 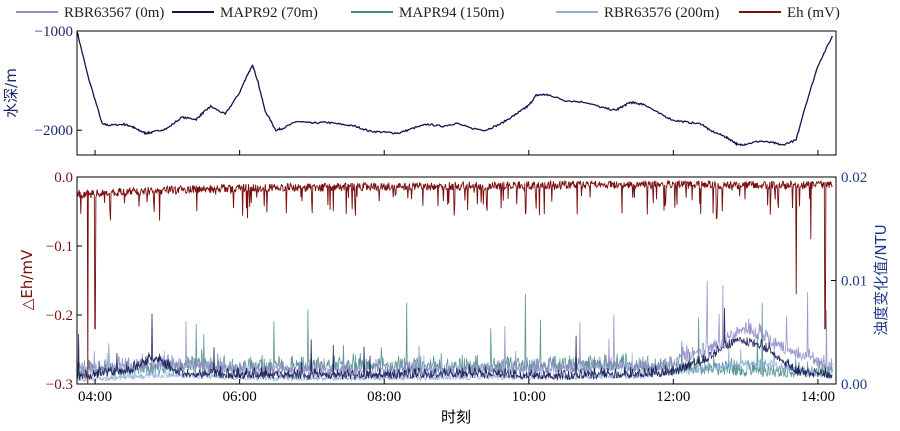 What do you see at coordinates (269, 13) in the screenshot?
I see `legend-label: MAPR92 (70m)` at bounding box center [269, 13].